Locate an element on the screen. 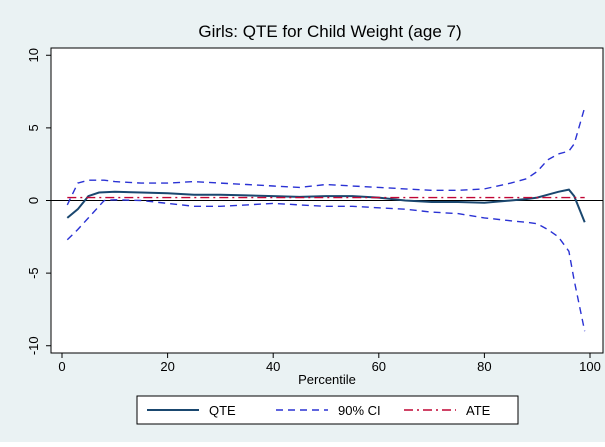 Image resolution: width=605 pixels, height=447 pixels. x-tick-label-0: 0 is located at coordinates (61, 366).